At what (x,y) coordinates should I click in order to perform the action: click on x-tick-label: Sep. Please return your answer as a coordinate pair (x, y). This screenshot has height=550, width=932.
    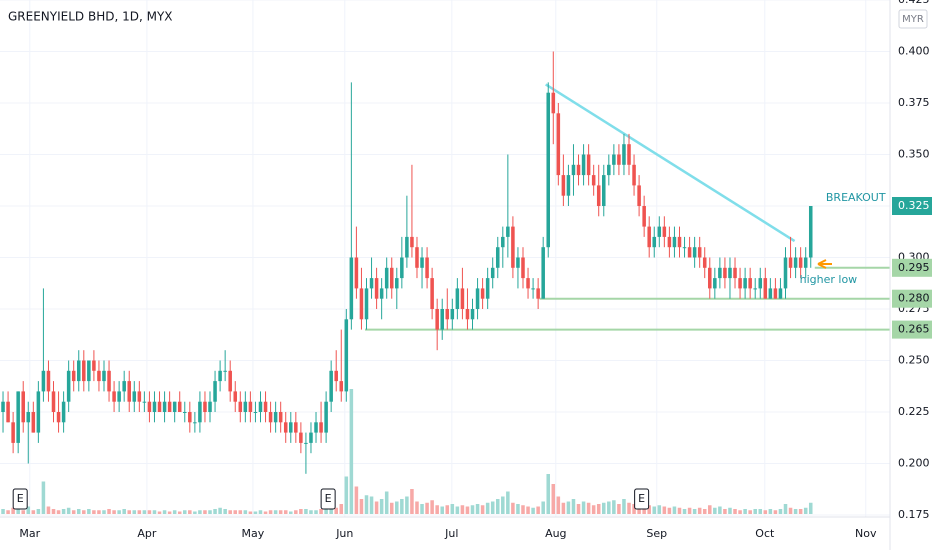
    Looking at the image, I should click on (656, 533).